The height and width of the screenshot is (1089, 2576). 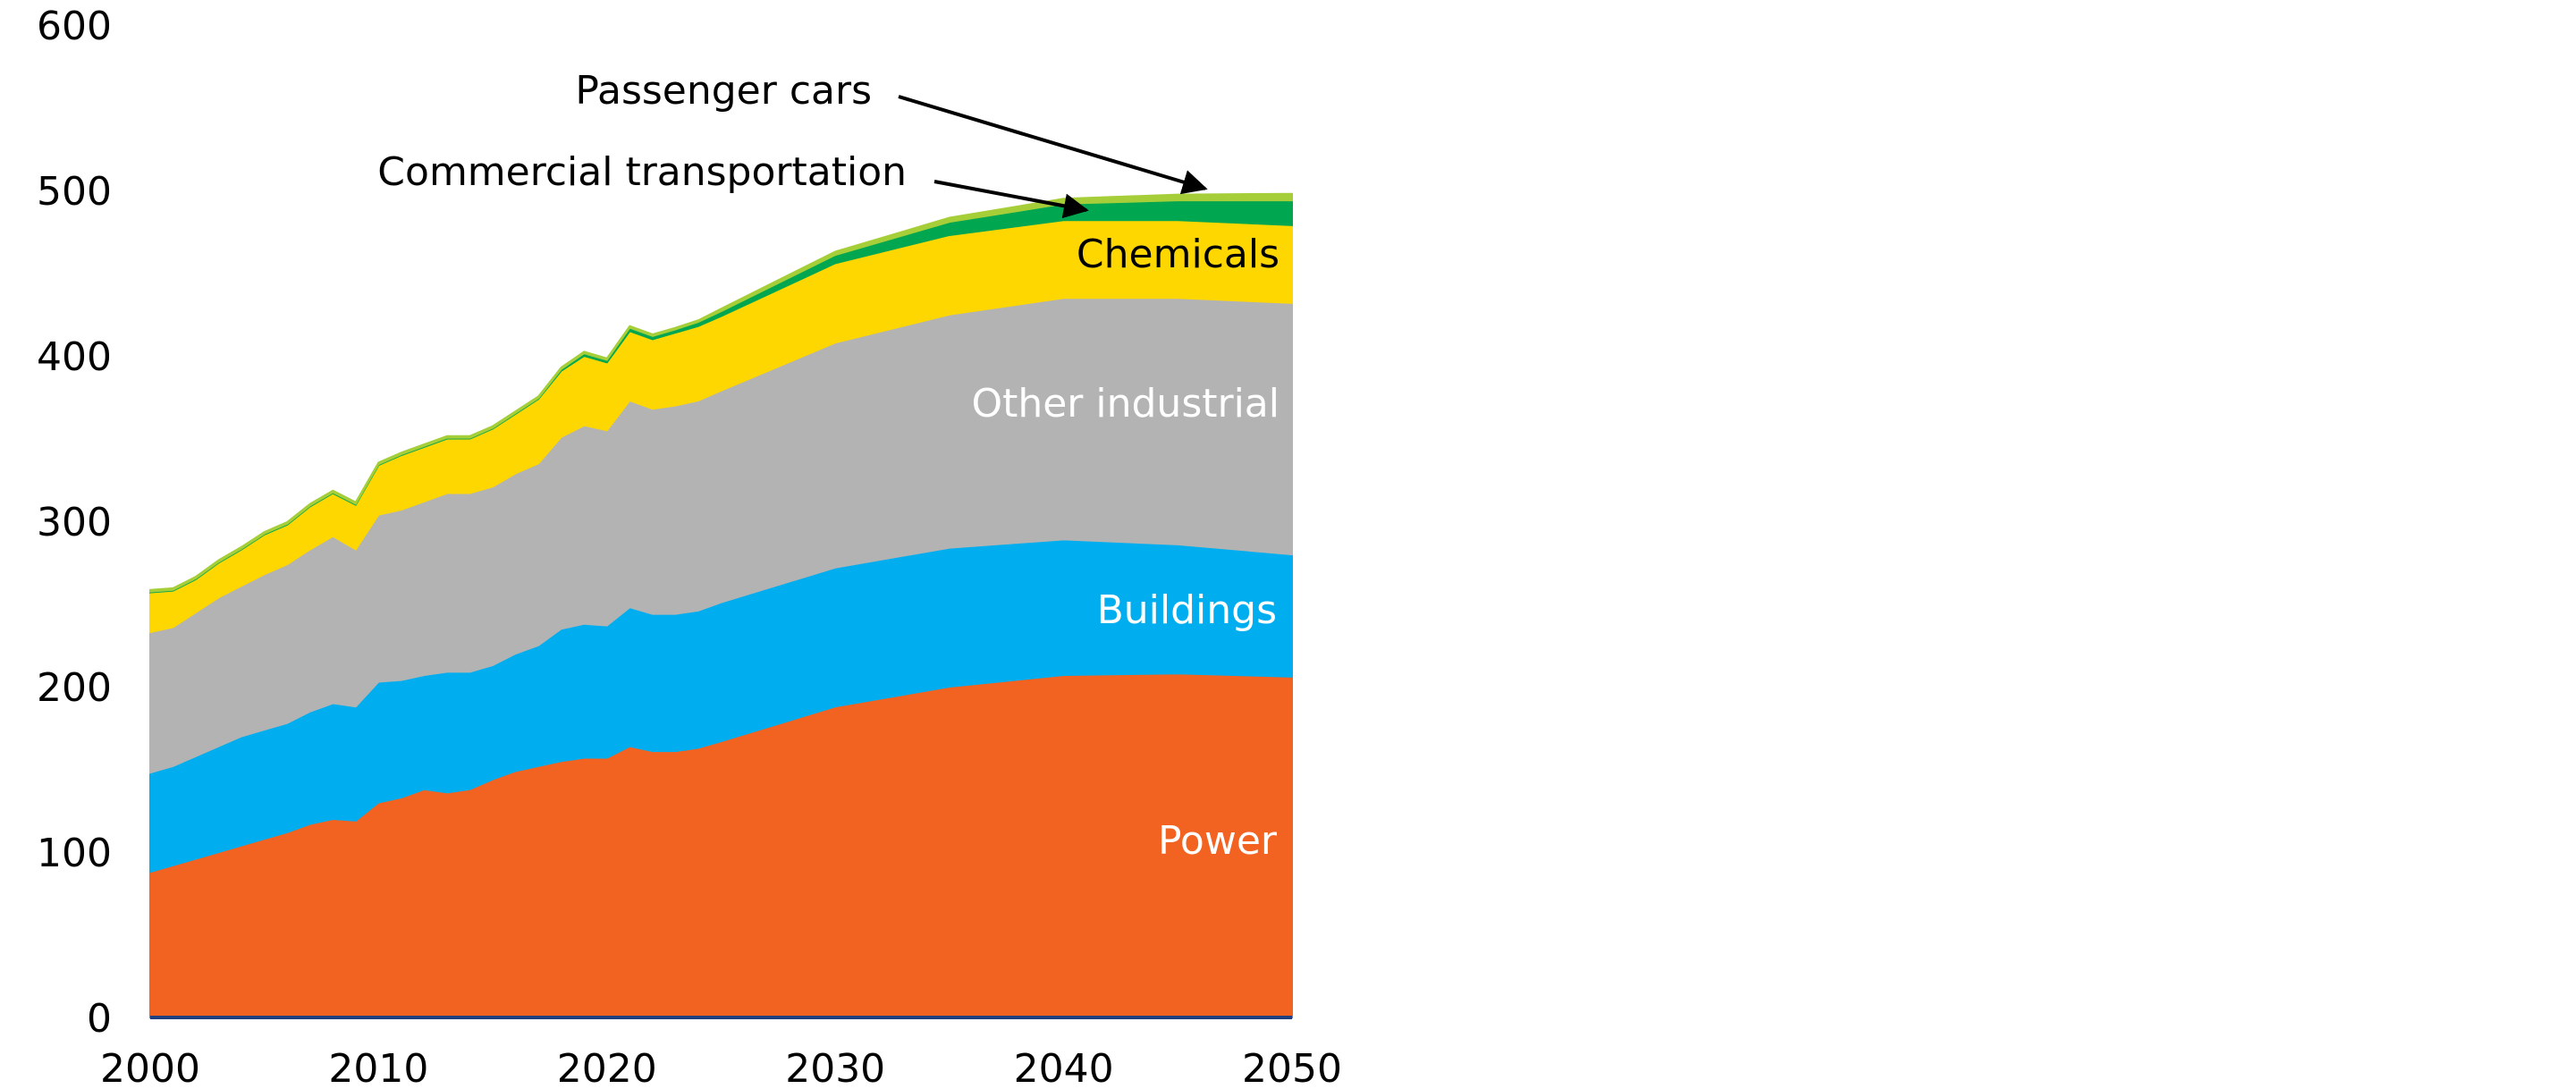 I want to click on label-commercial-transportation: Commercial transportation, so click(x=642, y=172).